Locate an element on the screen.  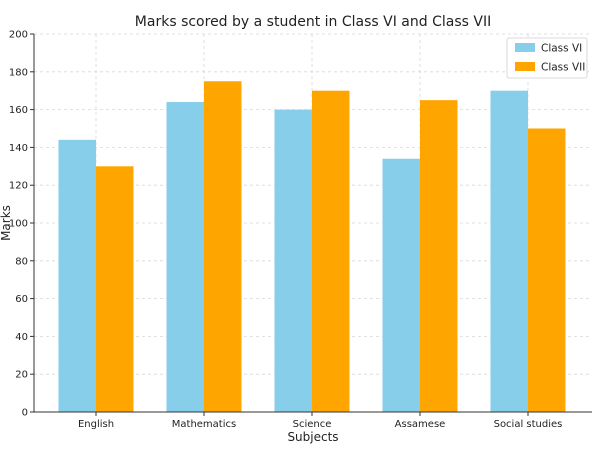
y-axis-ticks: 0 20 40 60 80 100 120 140 160 180 200 is located at coordinates (21, 224).